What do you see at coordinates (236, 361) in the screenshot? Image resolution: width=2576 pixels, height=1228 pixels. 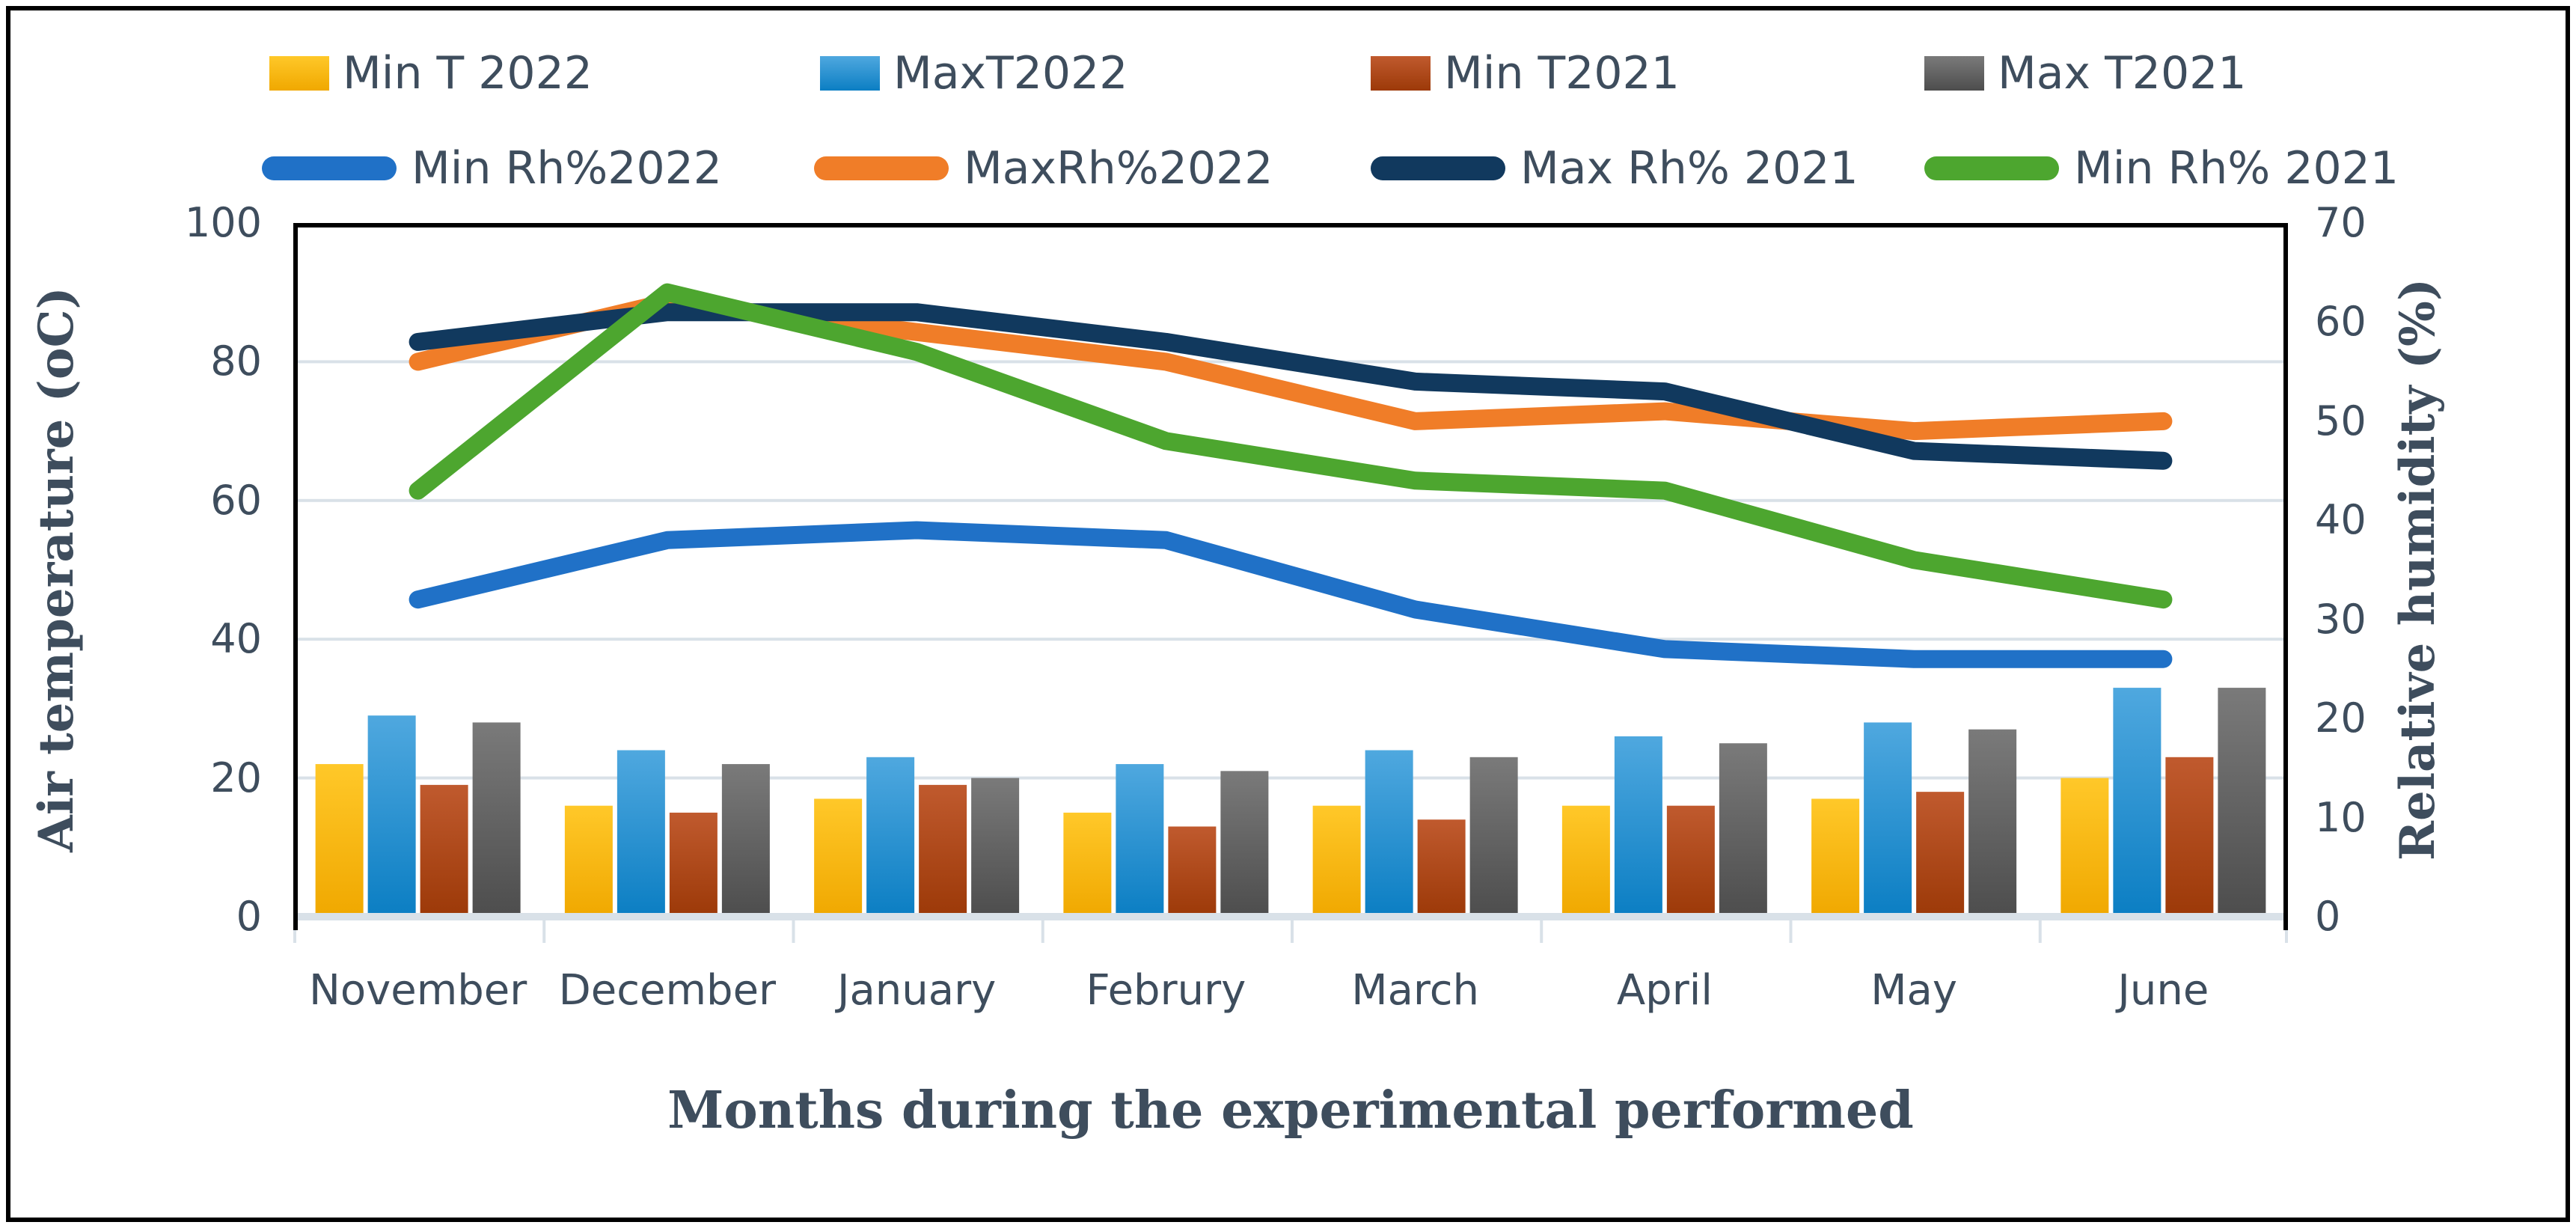 I see `left-axis-tick-80: 80` at bounding box center [236, 361].